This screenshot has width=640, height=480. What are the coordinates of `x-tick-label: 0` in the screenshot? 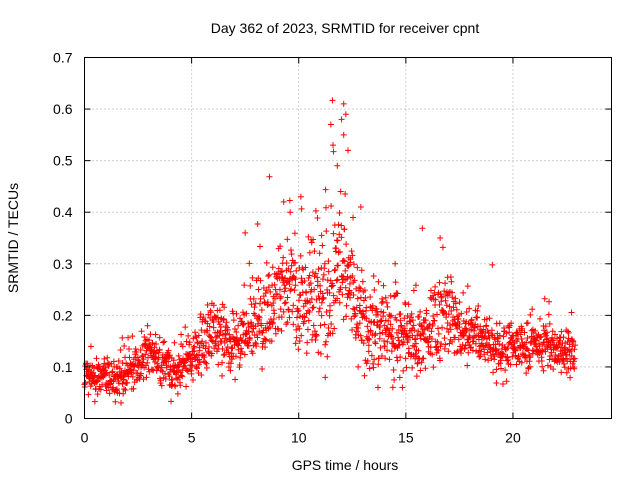 It's located at (85, 438).